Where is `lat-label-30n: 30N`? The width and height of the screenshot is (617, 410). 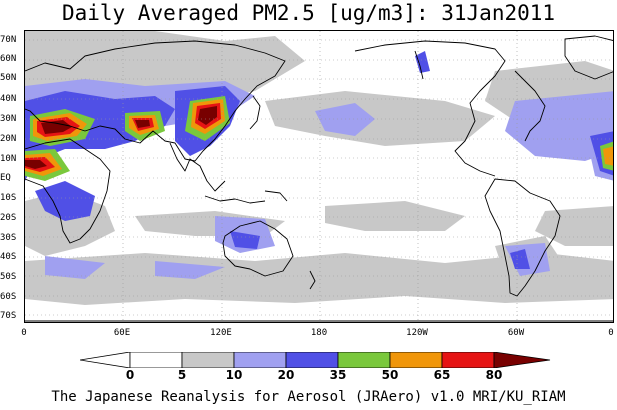
lat-label-30n: 30N is located at coordinates (8, 119).